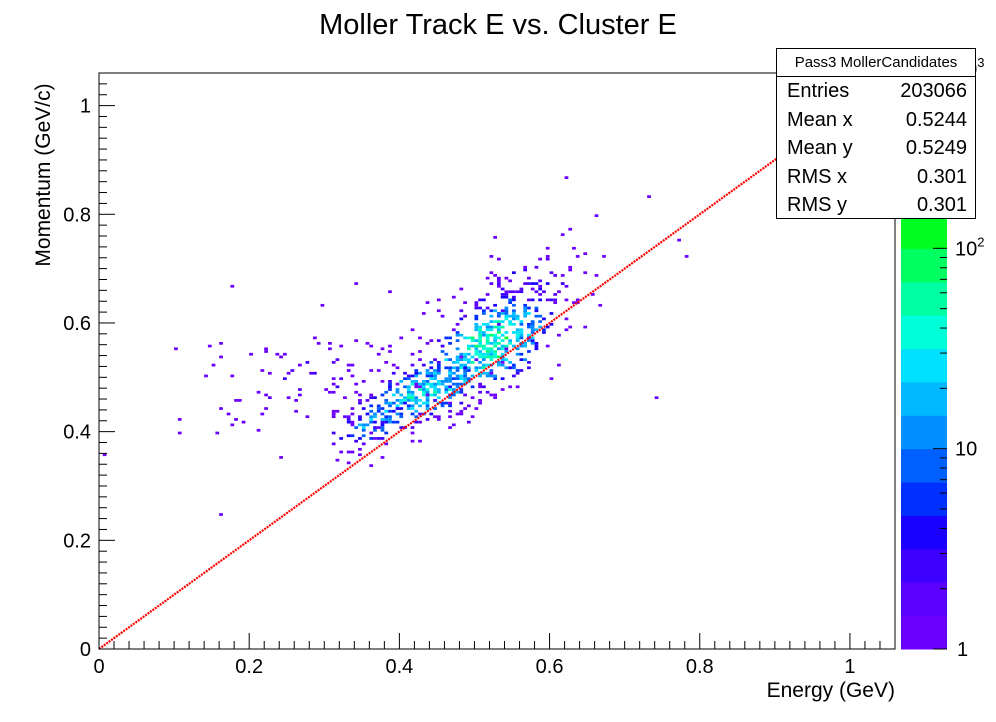  What do you see at coordinates (936, 120) in the screenshot?
I see `stat-value: 0.5244` at bounding box center [936, 120].